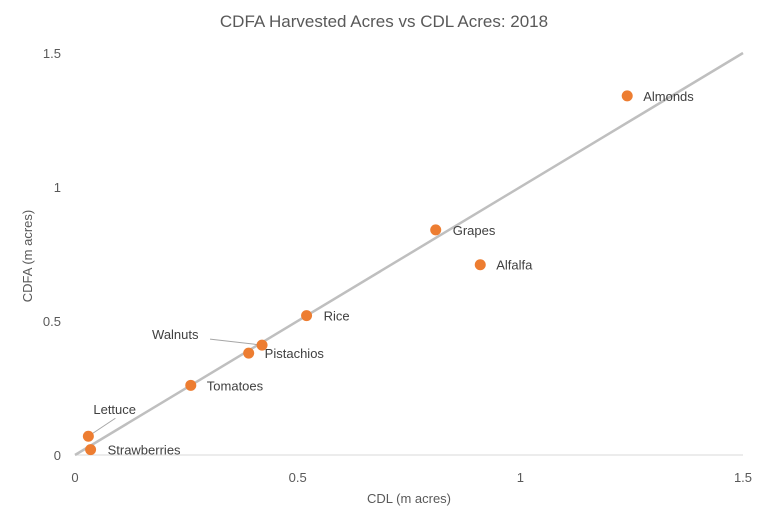  I want to click on data-label: Lettuce, so click(114, 409).